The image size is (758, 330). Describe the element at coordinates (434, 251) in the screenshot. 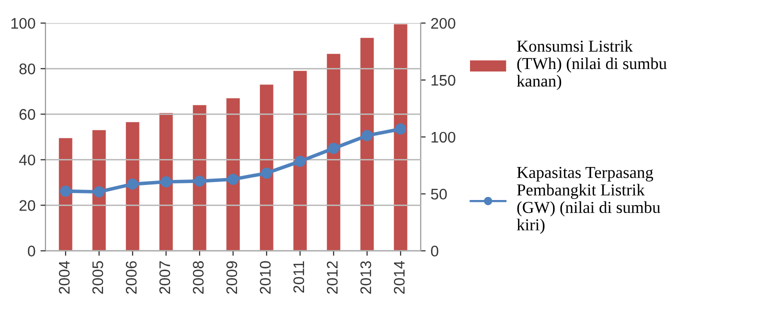

I see `y2-tick-label: 0` at that location.